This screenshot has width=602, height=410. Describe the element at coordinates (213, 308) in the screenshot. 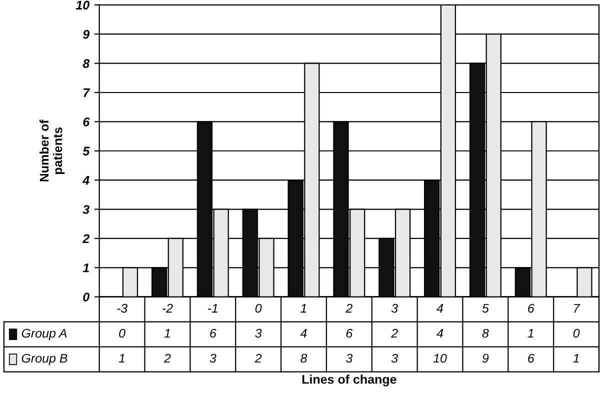

I see `x-tick-label: -1` at that location.